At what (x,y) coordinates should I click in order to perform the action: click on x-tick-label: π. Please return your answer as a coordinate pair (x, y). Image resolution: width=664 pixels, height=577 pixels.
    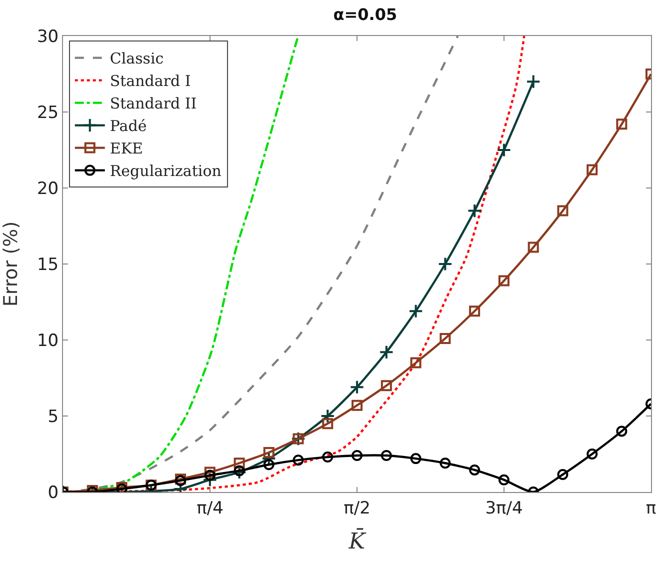
    Looking at the image, I should click on (651, 508).